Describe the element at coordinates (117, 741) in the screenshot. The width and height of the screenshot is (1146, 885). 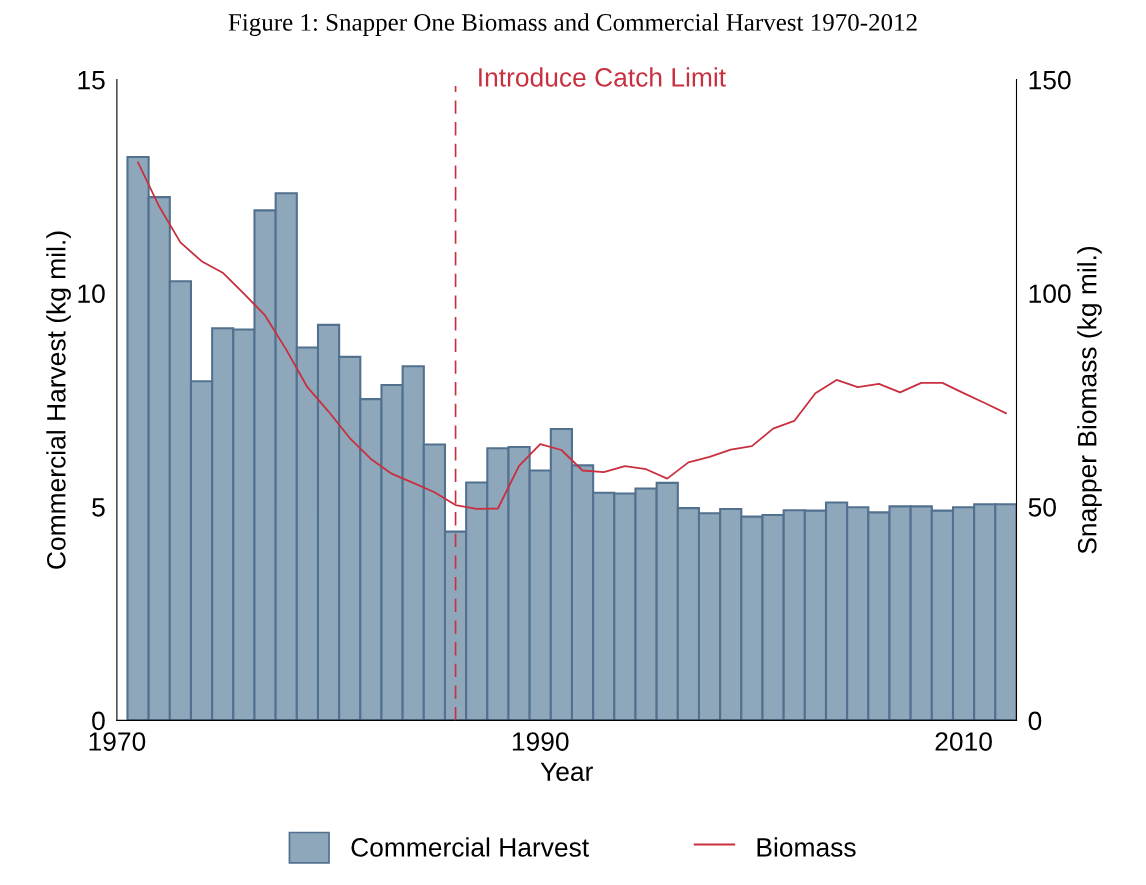
I see `x-tick-label: 1970` at that location.